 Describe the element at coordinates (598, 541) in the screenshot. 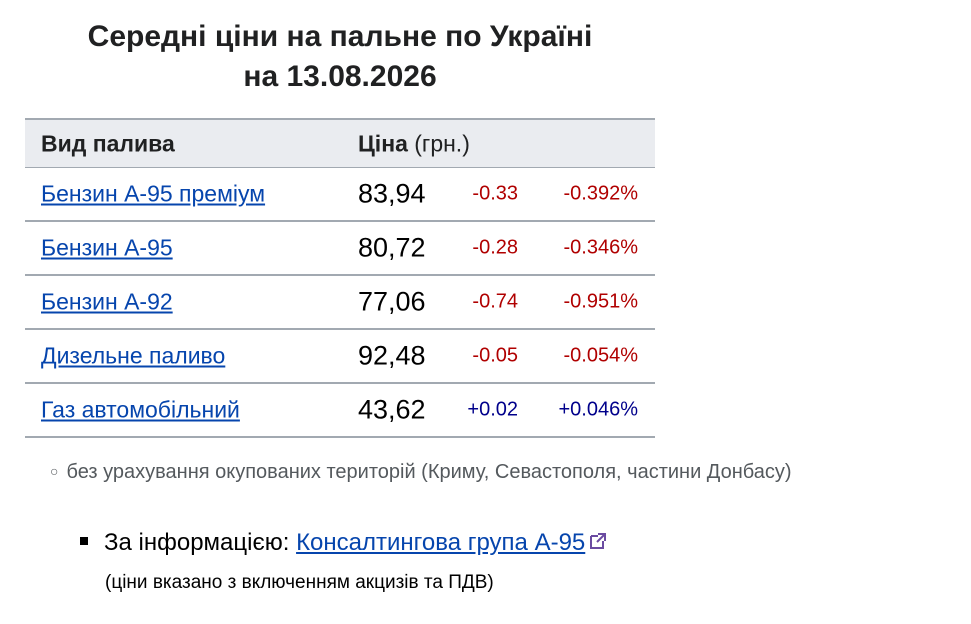

I see `external-link-icon` at that location.